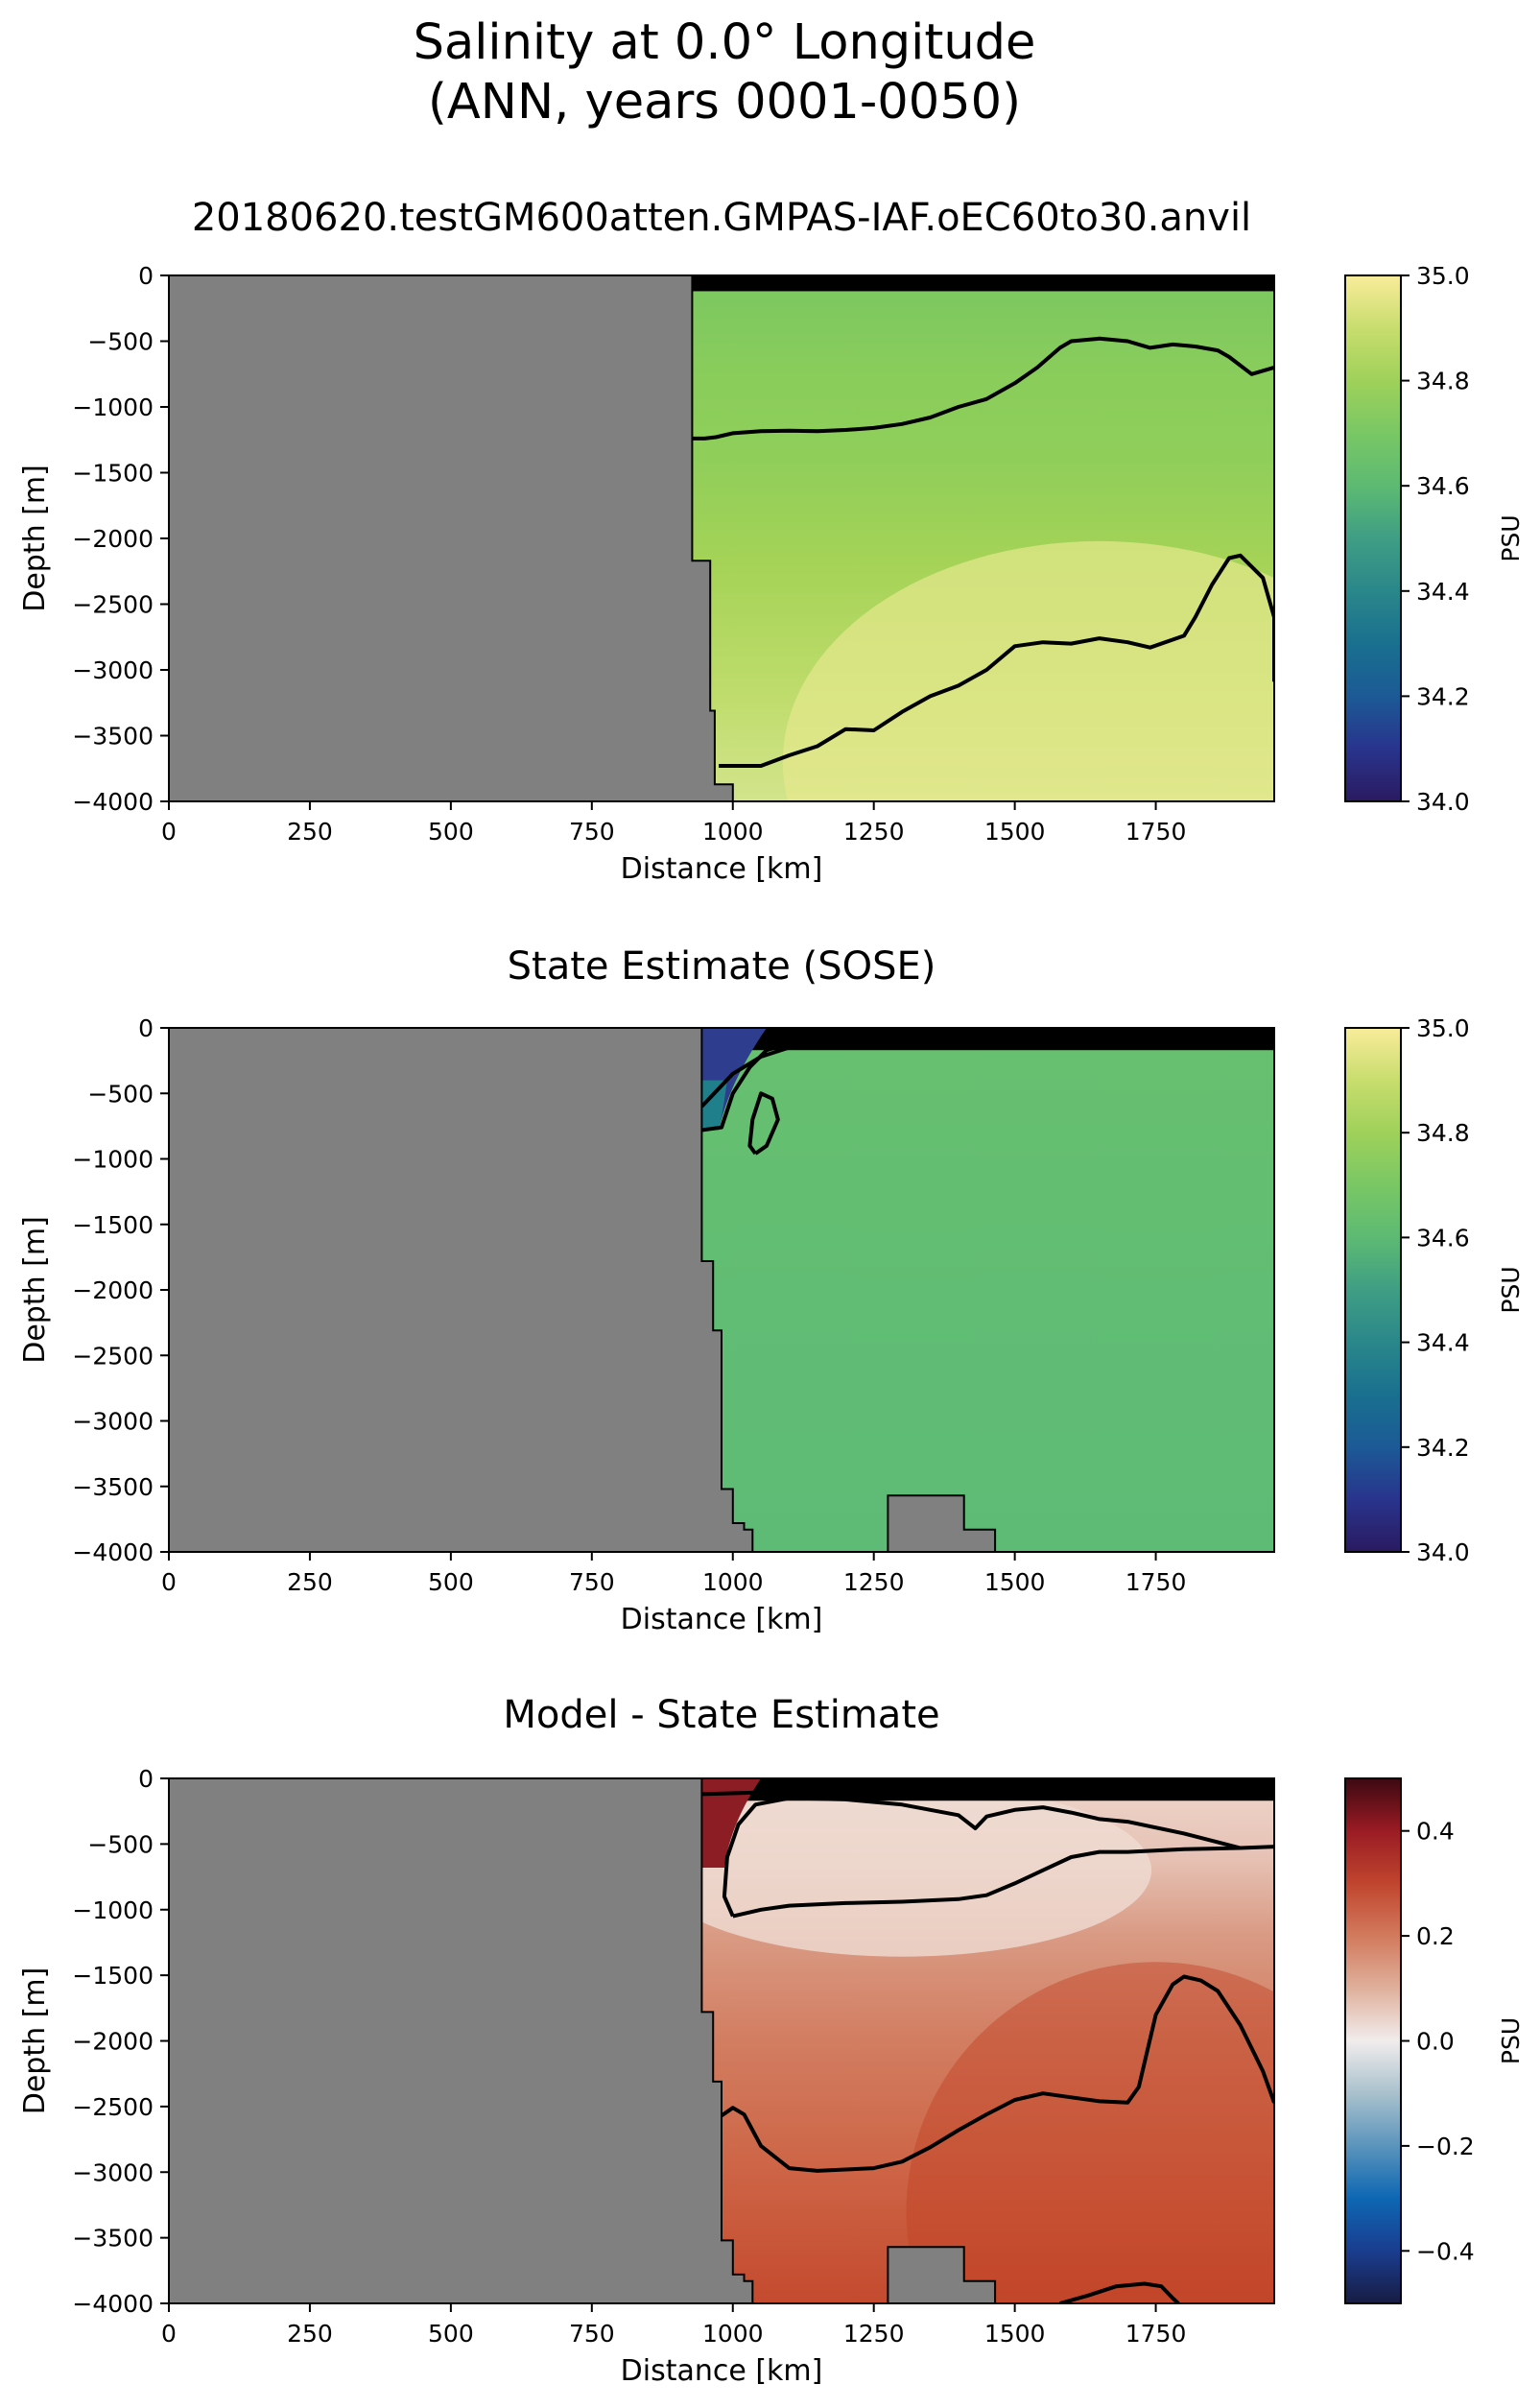  Describe the element at coordinates (1445, 2251) in the screenshot. I see `colorbar-tick-label: −0.4` at that location.